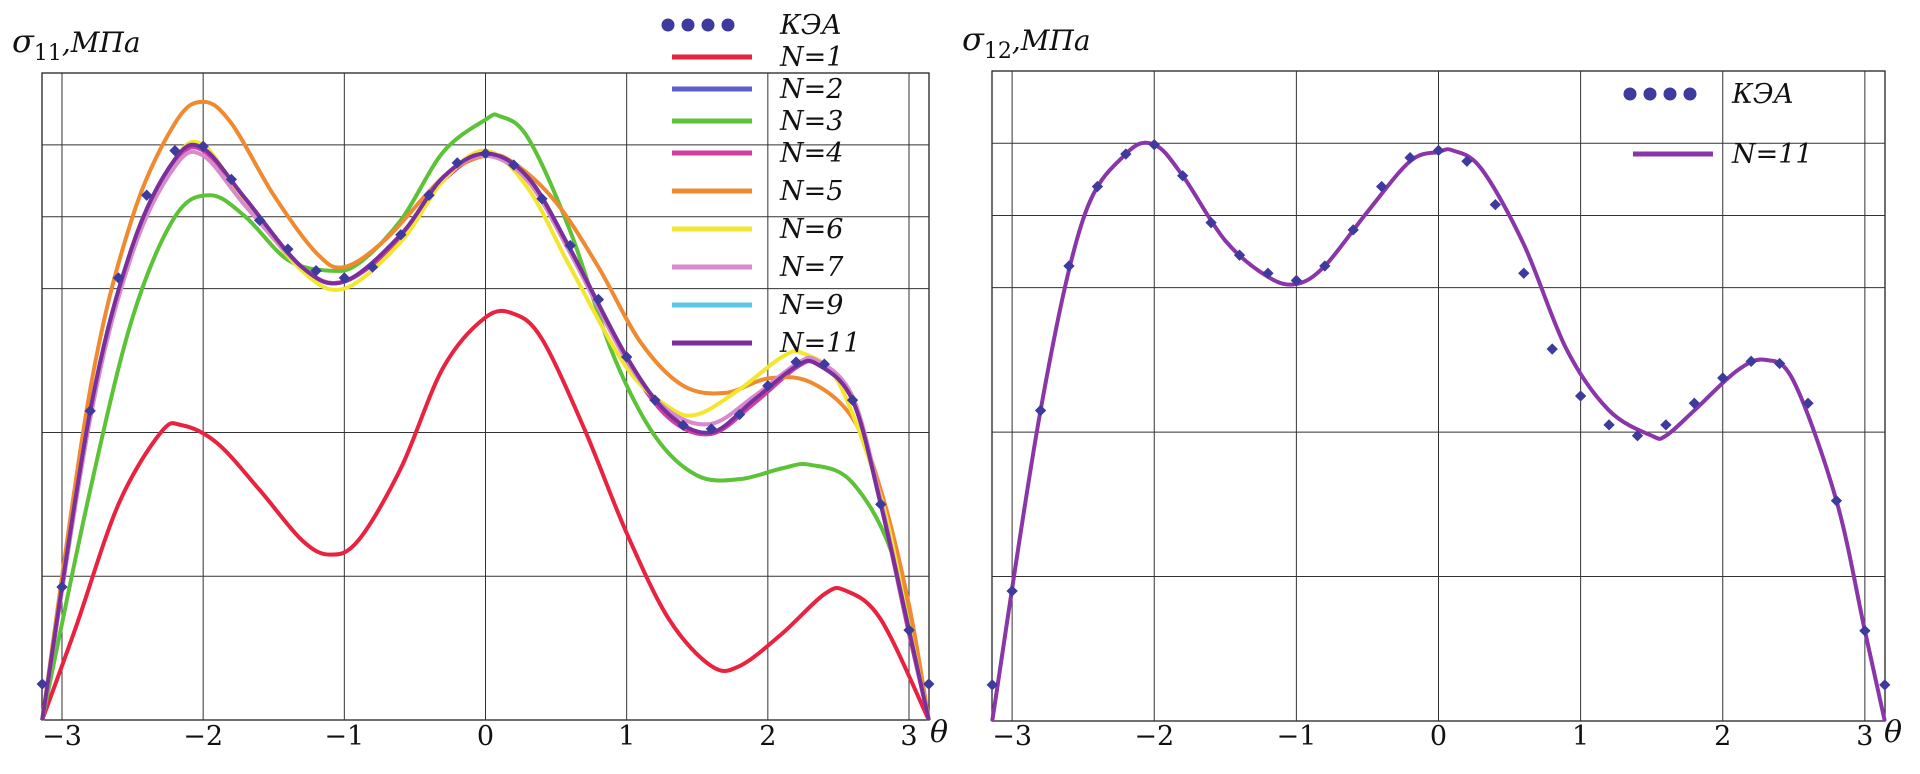  I want to click on legend-label: N=1, so click(811, 57).